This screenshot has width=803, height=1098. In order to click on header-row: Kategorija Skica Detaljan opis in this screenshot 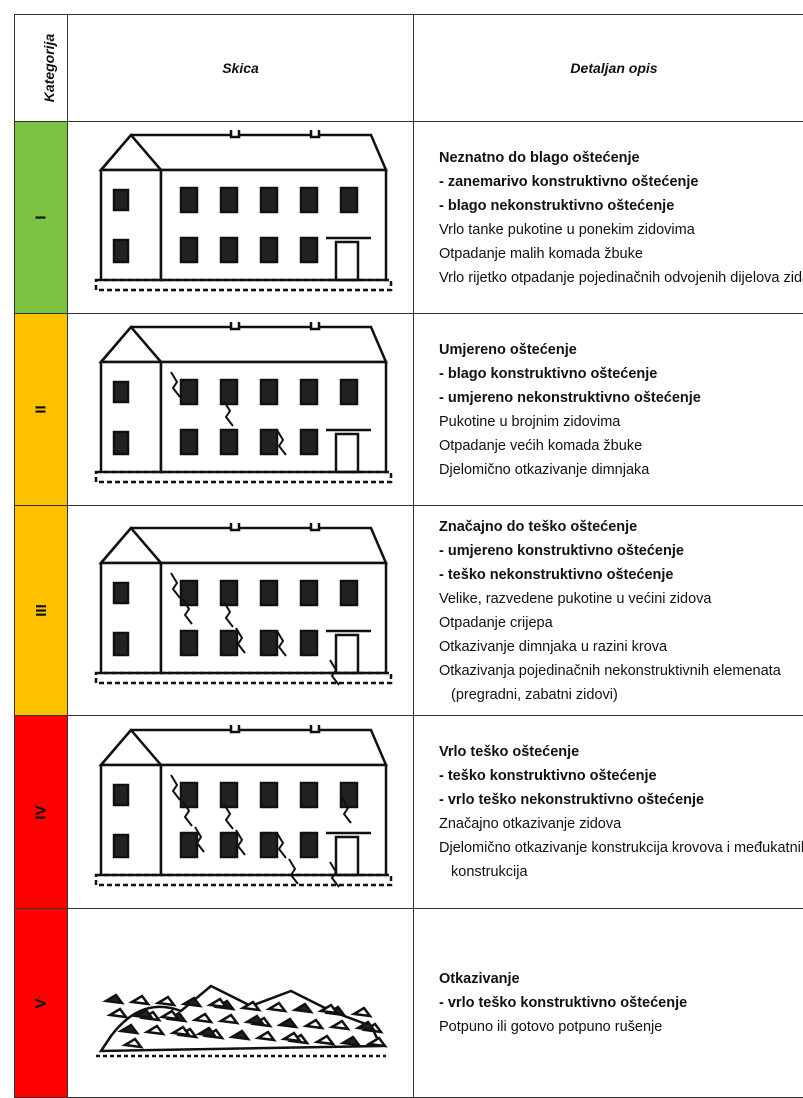, I will do `click(408, 68)`.